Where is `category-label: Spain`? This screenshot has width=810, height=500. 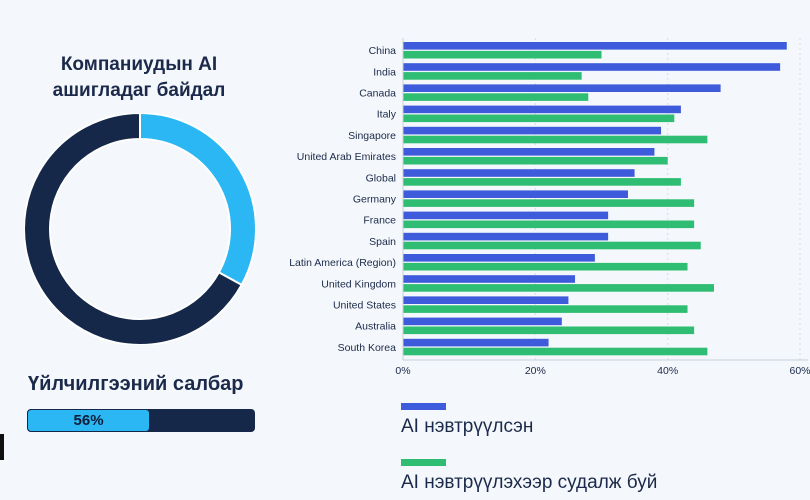
category-label: Spain is located at coordinates (382, 242).